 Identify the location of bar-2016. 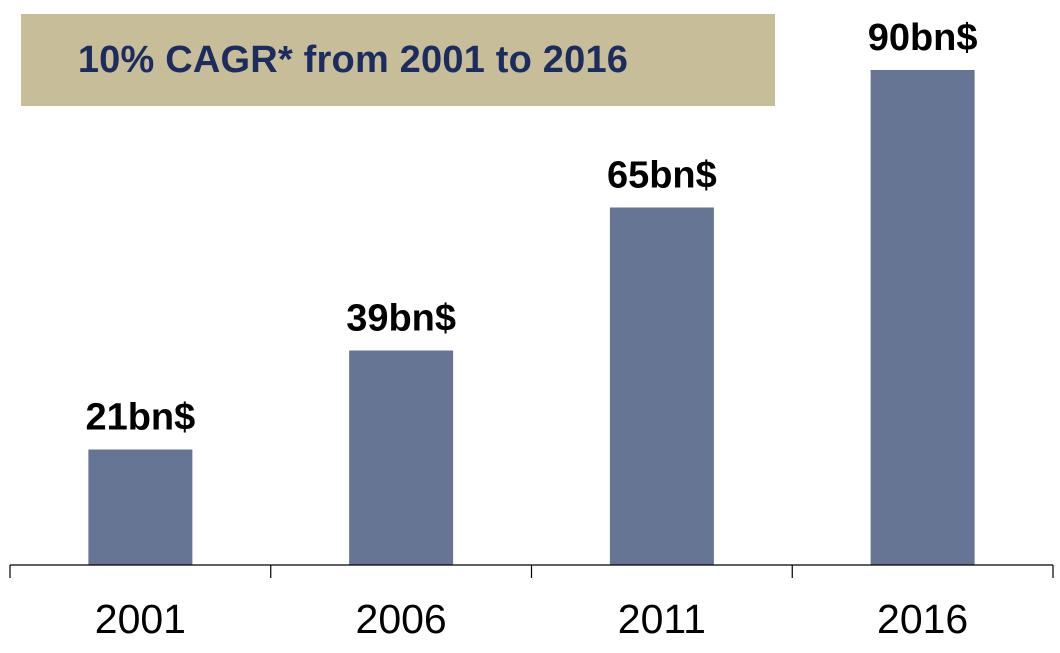
(922, 317).